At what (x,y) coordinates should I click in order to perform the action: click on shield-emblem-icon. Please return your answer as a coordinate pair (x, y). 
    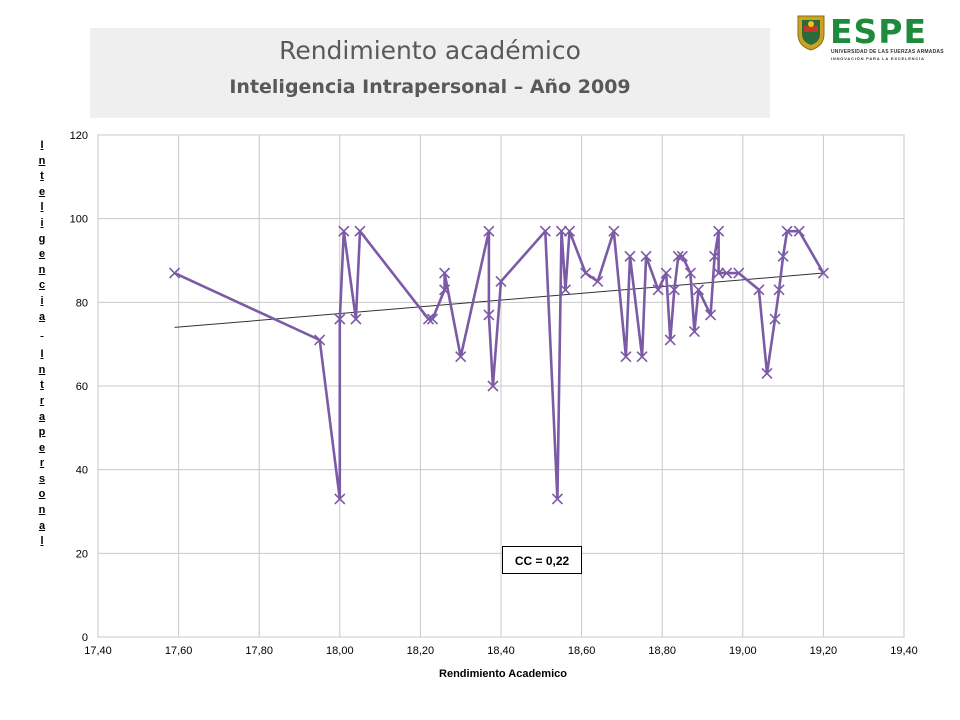
    Looking at the image, I should click on (811, 33).